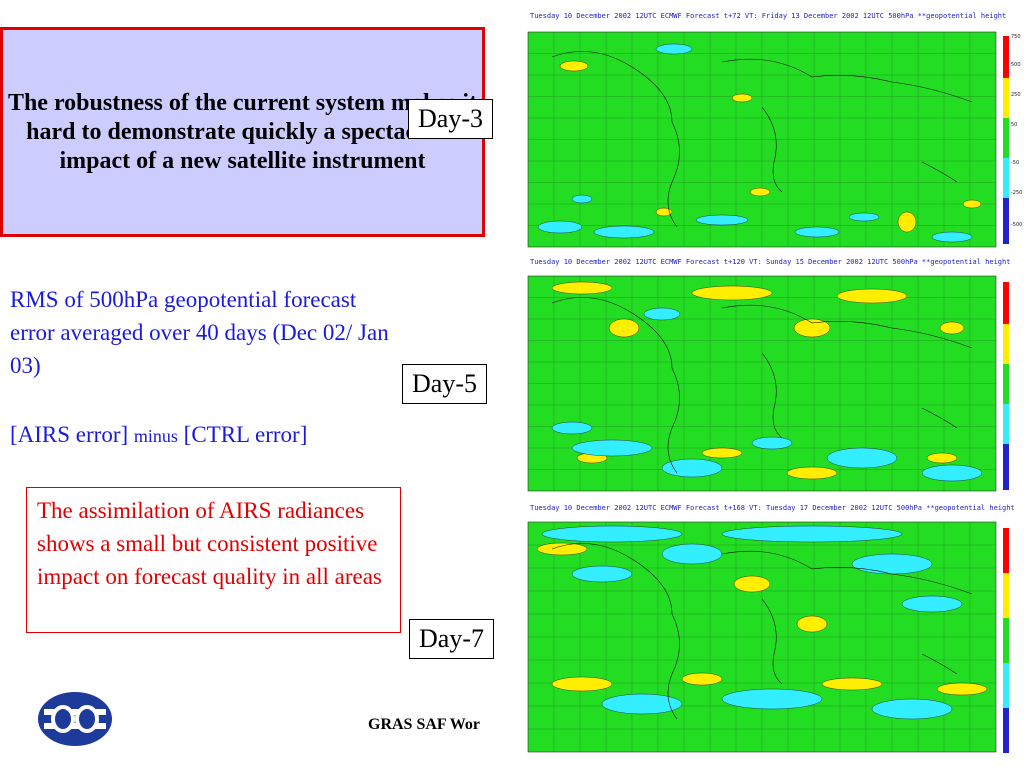 The image size is (1024, 768). I want to click on formula-text: [AIRS error] minus [CTRL error], so click(158, 435).